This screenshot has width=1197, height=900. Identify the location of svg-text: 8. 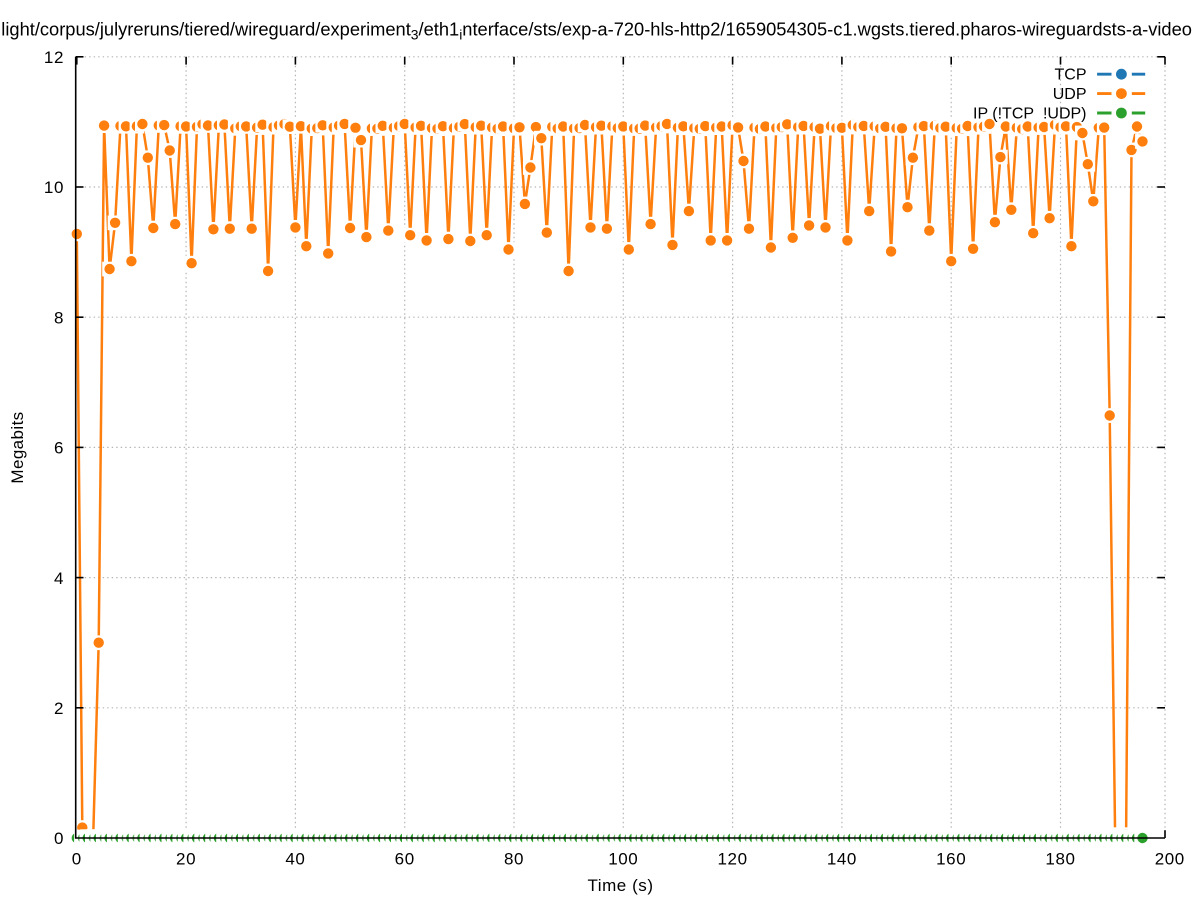
(59, 317).